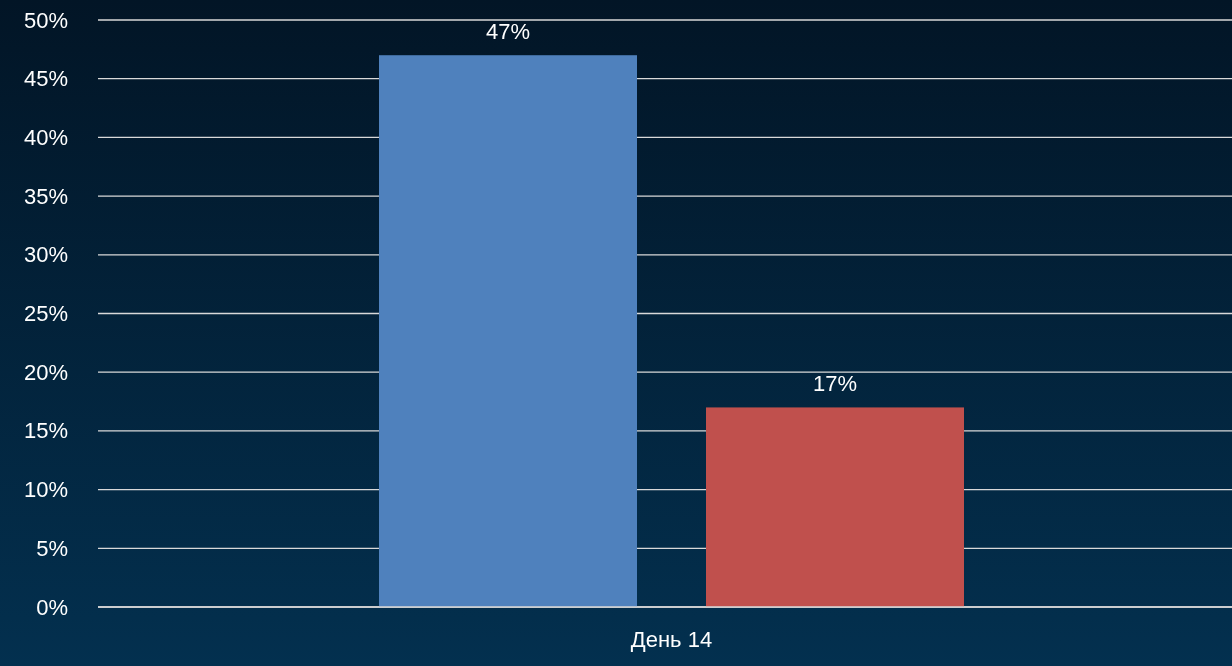  What do you see at coordinates (45, 490) in the screenshot?
I see `y-tick-label: 10%` at bounding box center [45, 490].